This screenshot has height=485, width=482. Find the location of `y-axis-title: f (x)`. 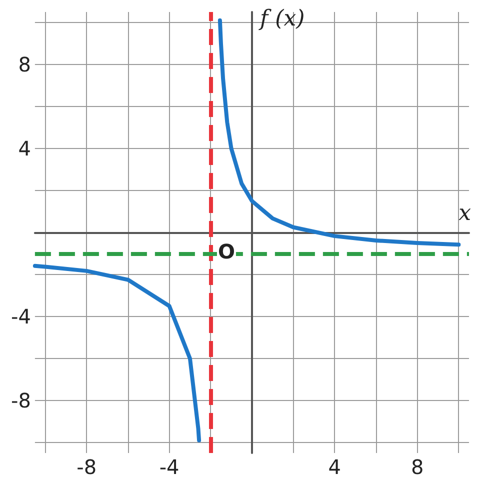

y-axis-title: f (x) is located at coordinates (281, 19).